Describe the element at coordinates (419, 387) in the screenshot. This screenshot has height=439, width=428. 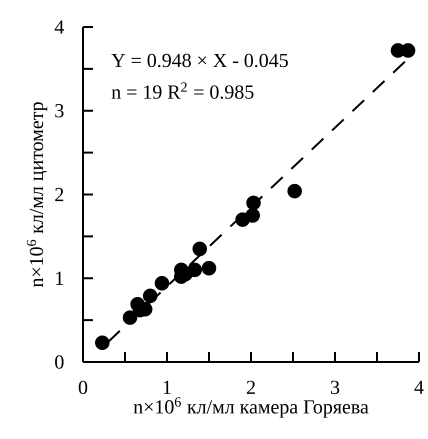
I see `x-tick-label: 4` at that location.